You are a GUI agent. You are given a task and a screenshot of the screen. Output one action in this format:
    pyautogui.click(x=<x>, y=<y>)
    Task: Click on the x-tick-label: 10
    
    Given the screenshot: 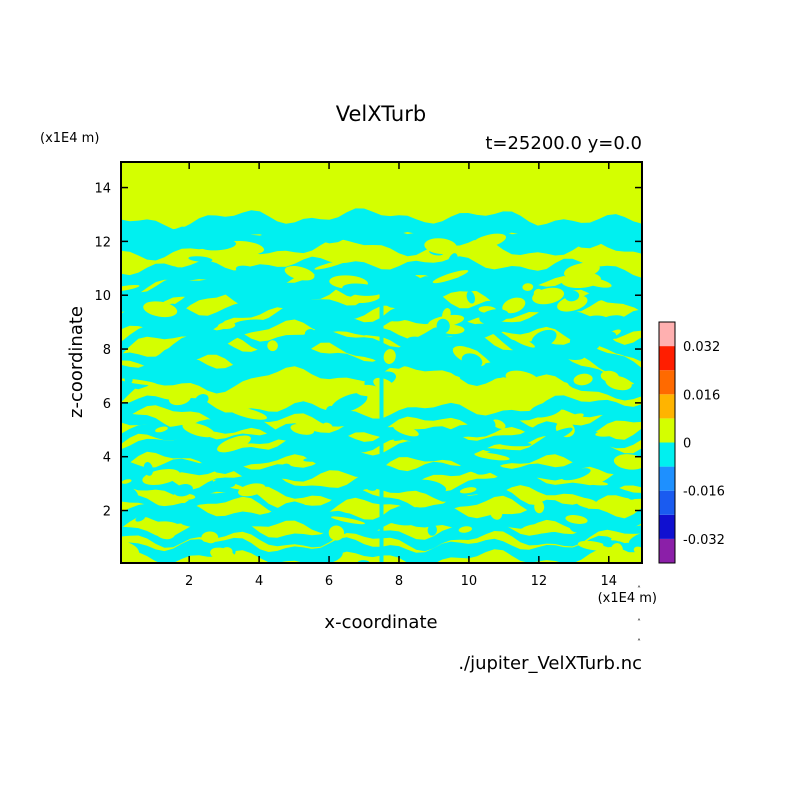 What is the action you would take?
    pyautogui.click(x=469, y=581)
    